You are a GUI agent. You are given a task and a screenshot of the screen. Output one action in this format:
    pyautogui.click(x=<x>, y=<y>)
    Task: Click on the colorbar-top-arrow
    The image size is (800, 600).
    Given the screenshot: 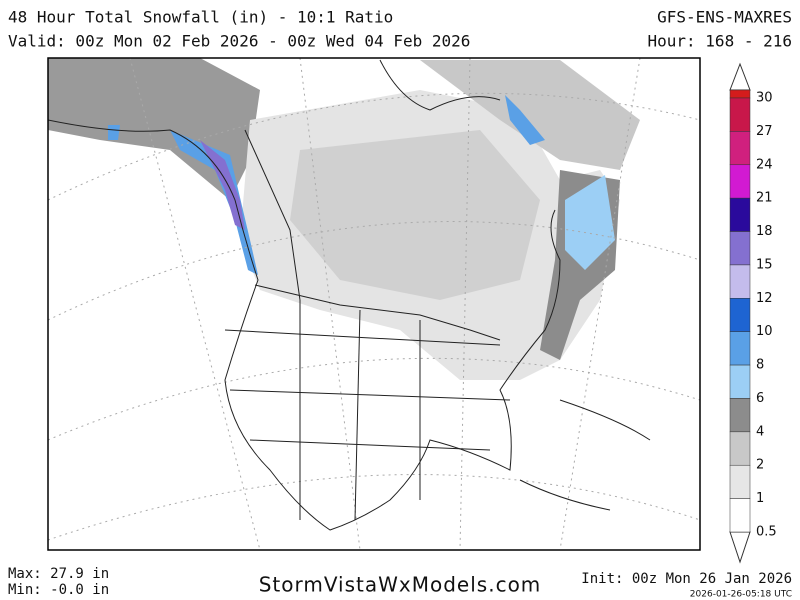 What is the action you would take?
    pyautogui.click(x=740, y=76)
    